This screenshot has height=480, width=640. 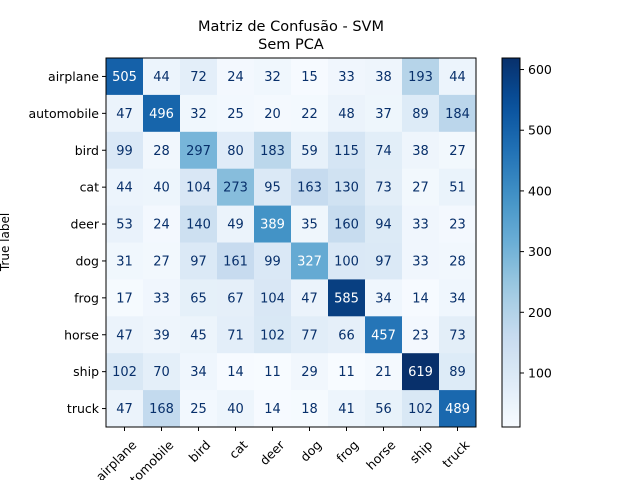 I want to click on chart-title: Matriz de Confusão - SVM, so click(x=291, y=27).